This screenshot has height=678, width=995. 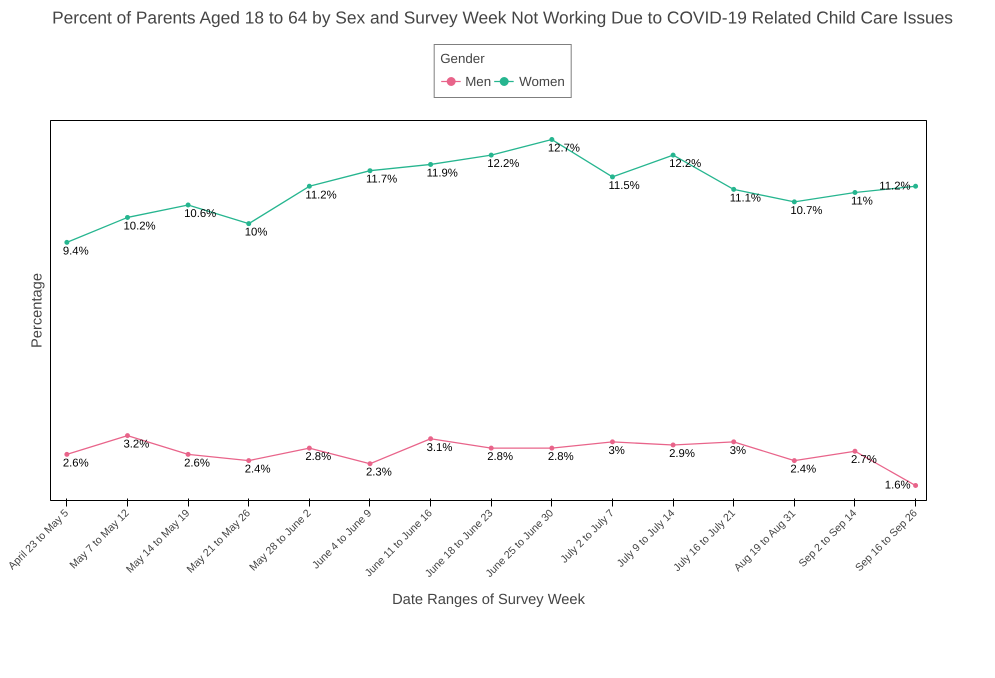 What do you see at coordinates (256, 232) in the screenshot?
I see `data-label: 10%` at bounding box center [256, 232].